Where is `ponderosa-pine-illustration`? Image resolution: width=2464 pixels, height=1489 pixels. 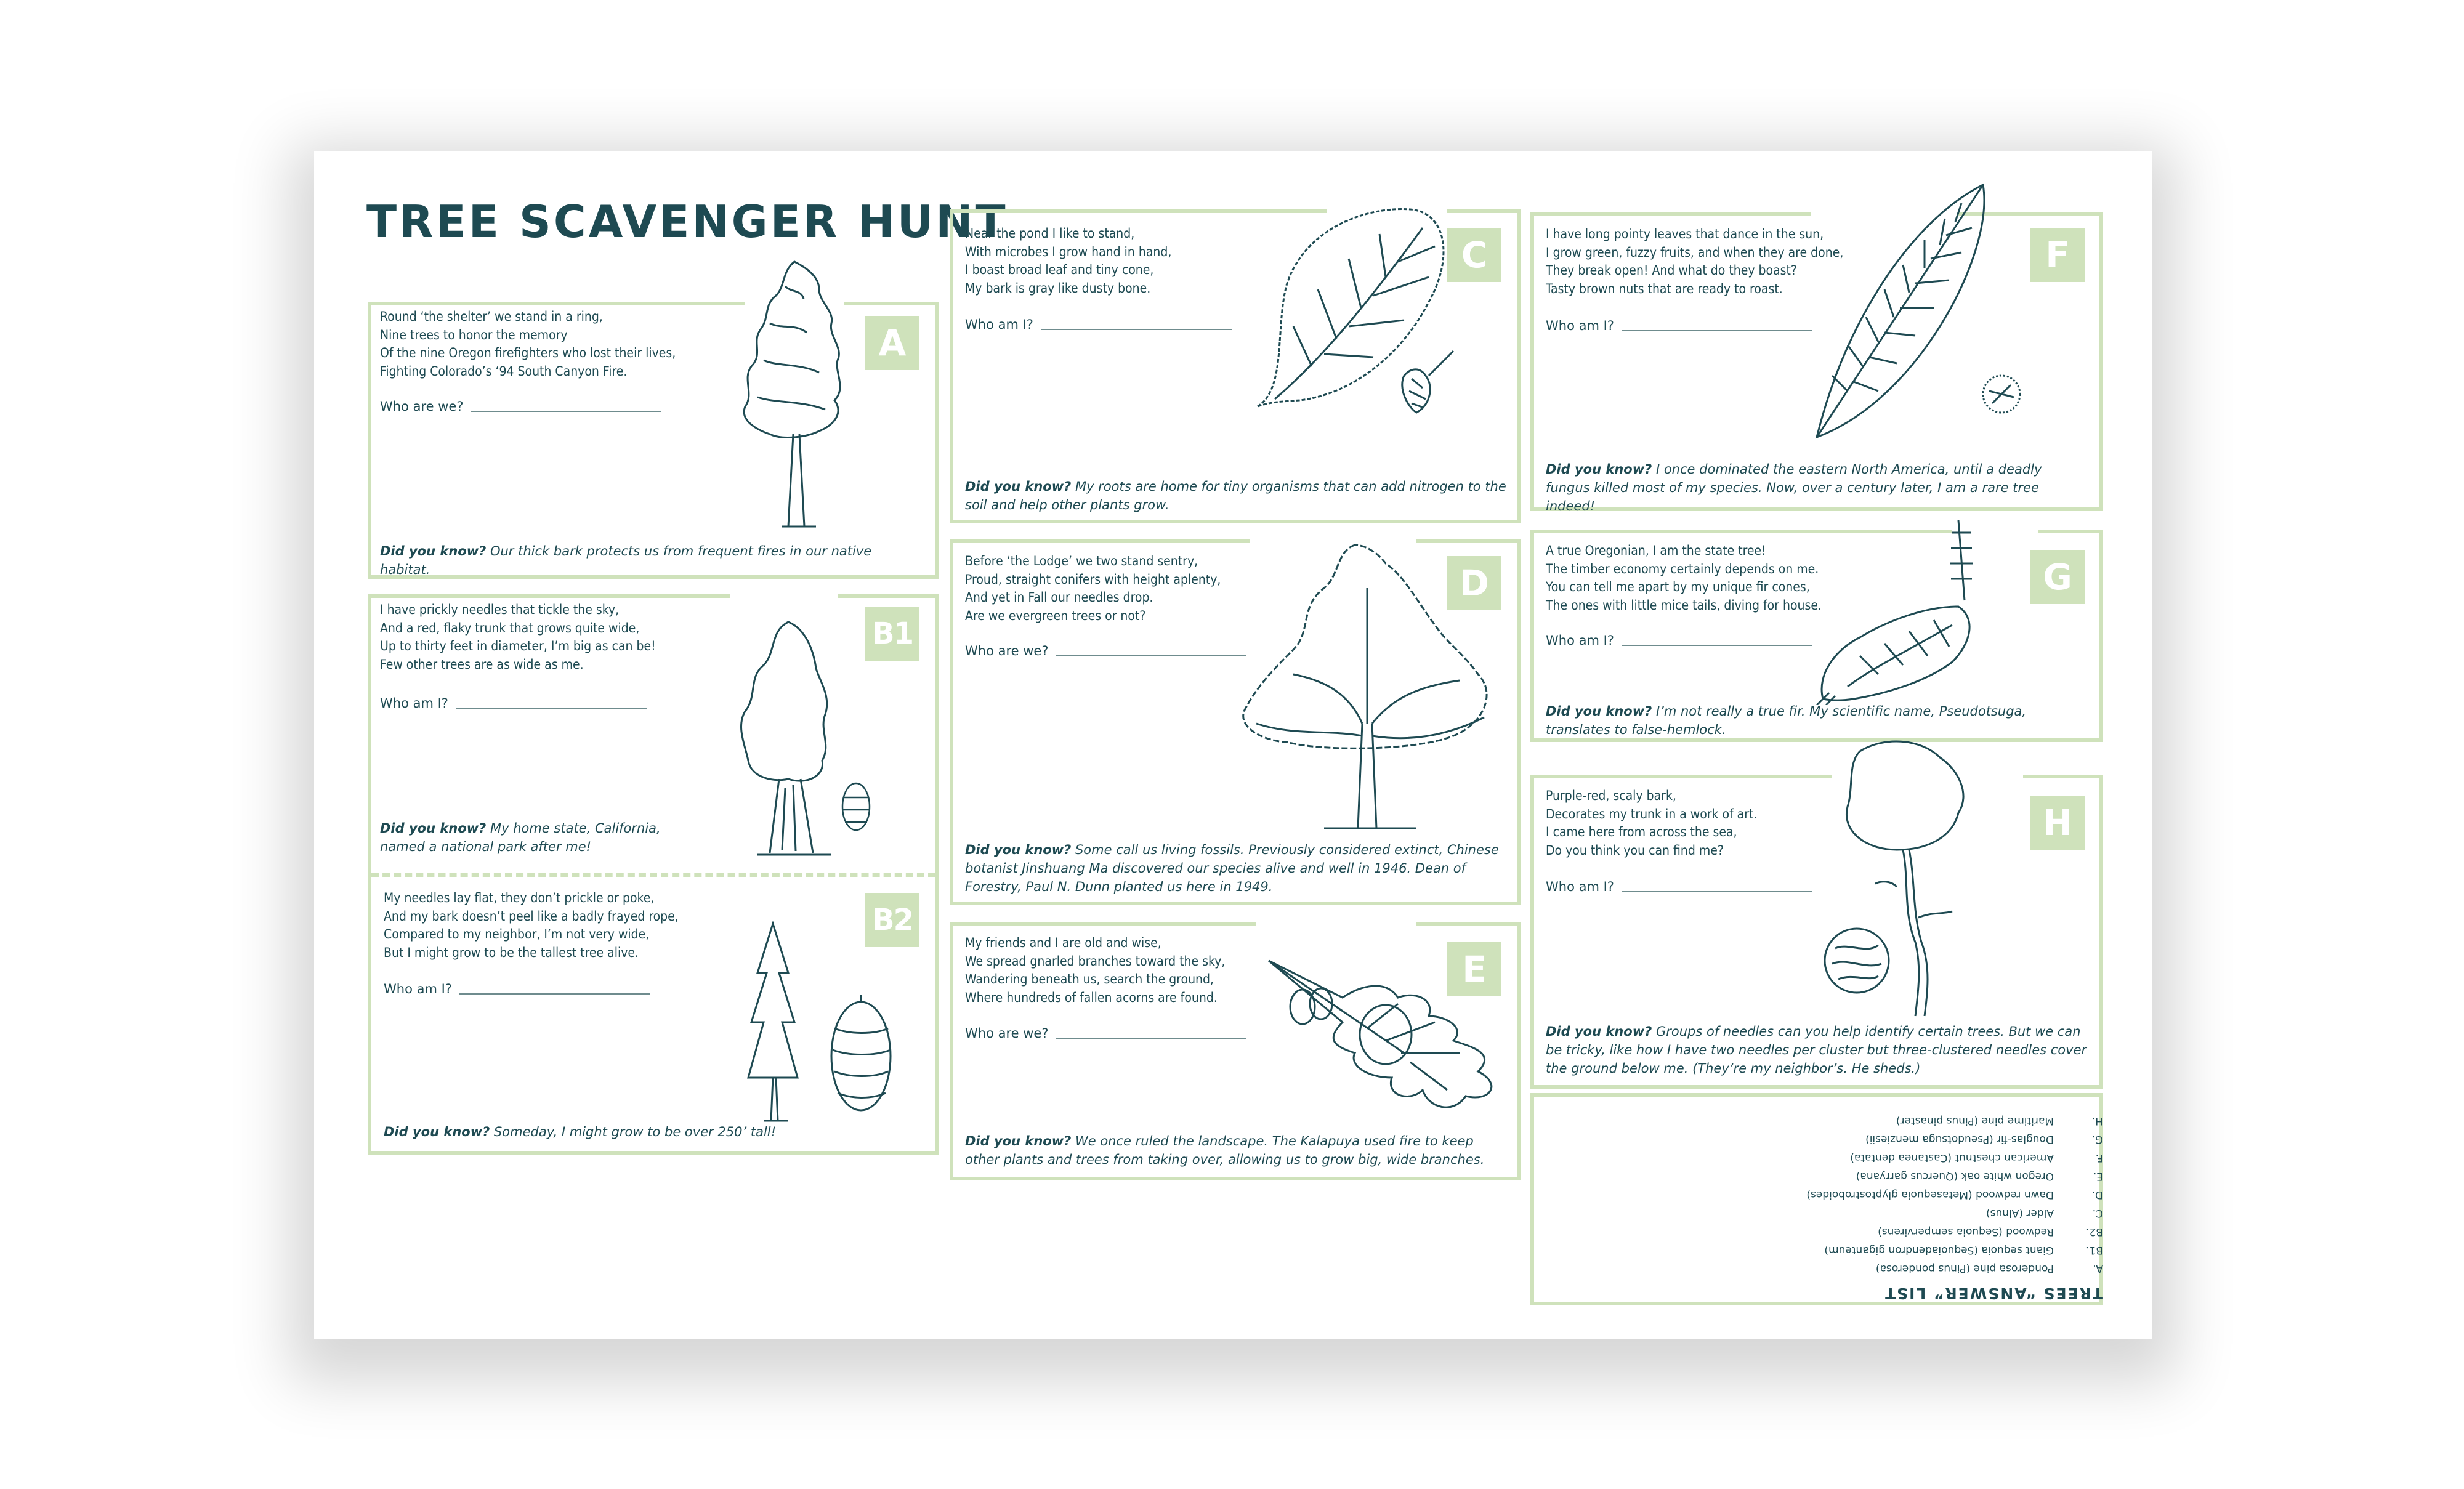
ponderosa-pine-illustration is located at coordinates (792, 394).